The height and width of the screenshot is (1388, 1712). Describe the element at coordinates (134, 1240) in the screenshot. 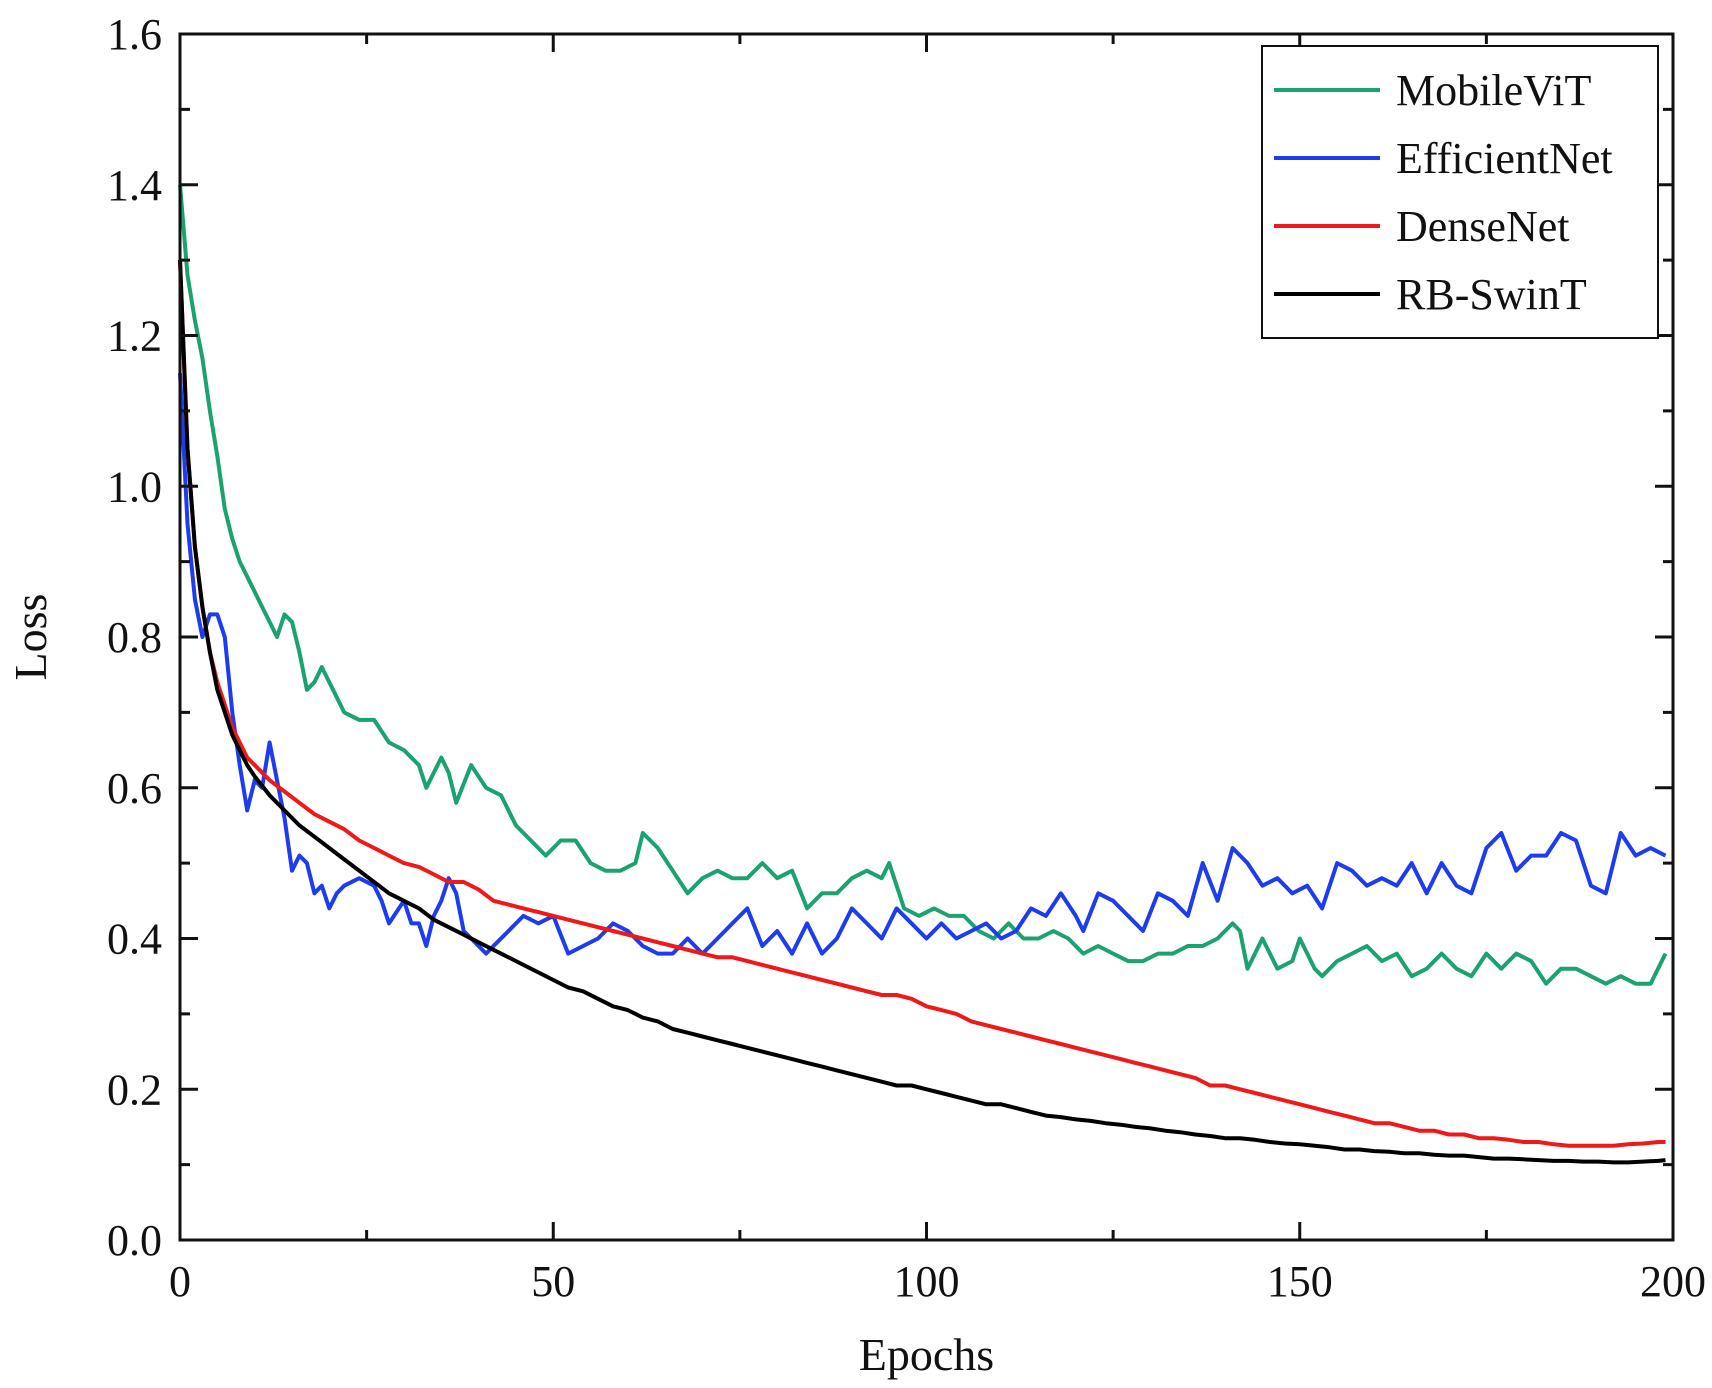

I see `y-tick-label: 0.0` at that location.